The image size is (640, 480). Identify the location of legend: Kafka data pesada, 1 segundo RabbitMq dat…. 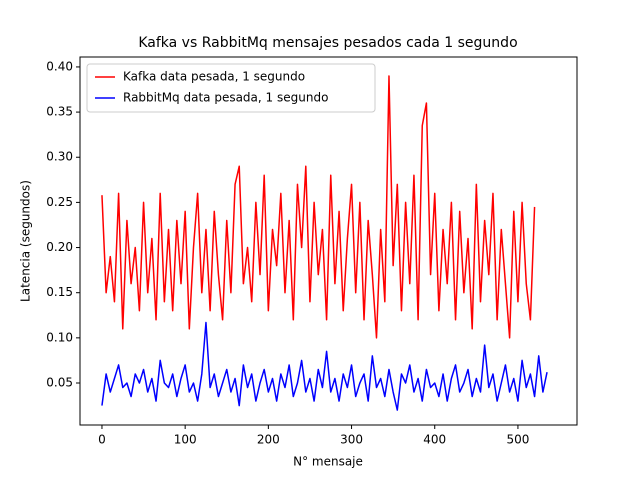
(231, 88).